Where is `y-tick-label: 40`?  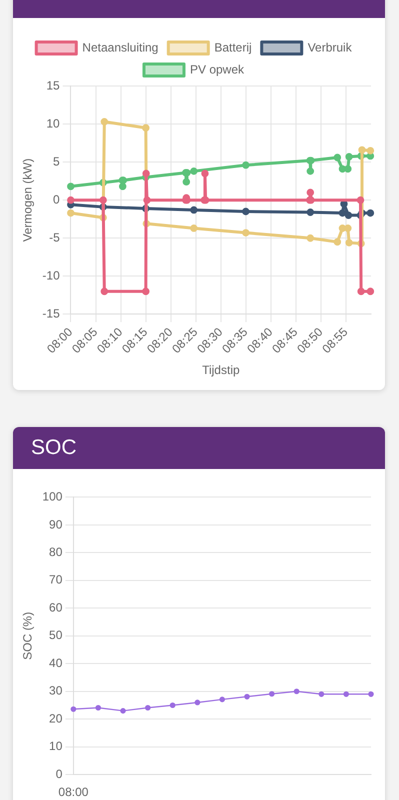
y-tick-label: 40 is located at coordinates (56, 663).